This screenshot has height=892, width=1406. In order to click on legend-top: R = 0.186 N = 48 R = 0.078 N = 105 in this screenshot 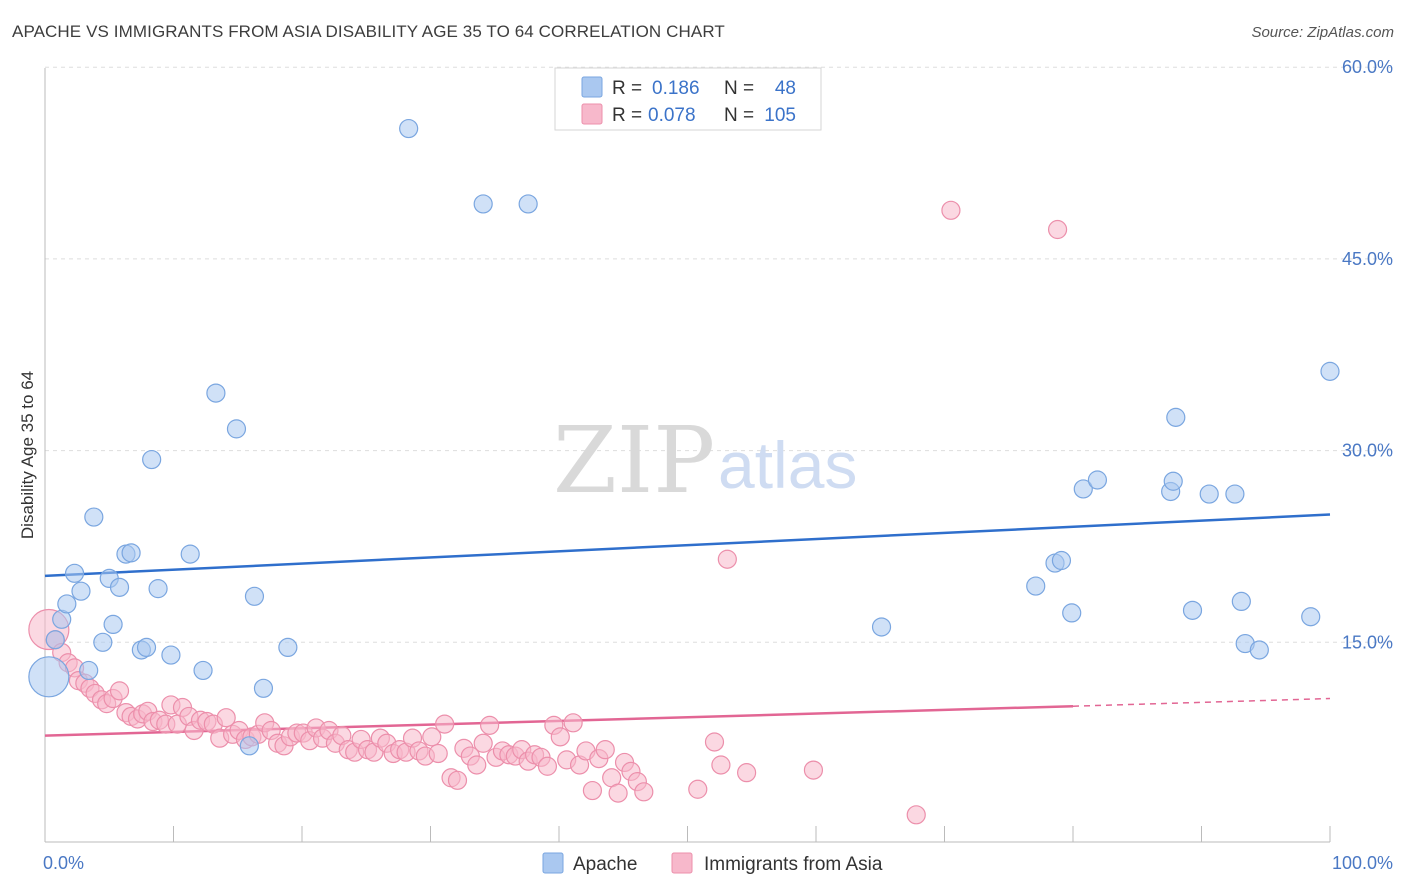, I will do `click(688, 99)`.